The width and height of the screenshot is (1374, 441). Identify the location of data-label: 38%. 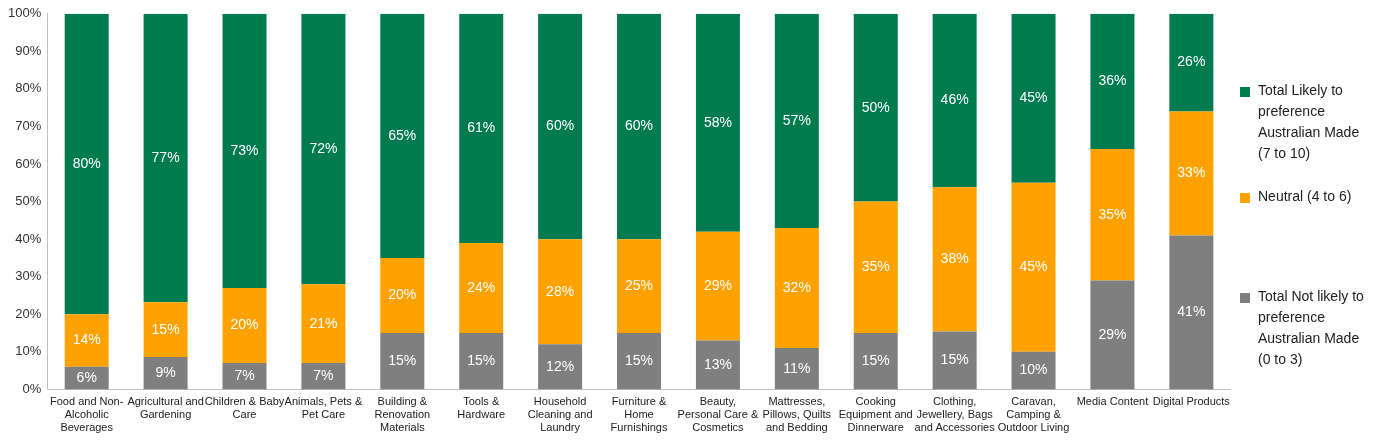
(954, 258).